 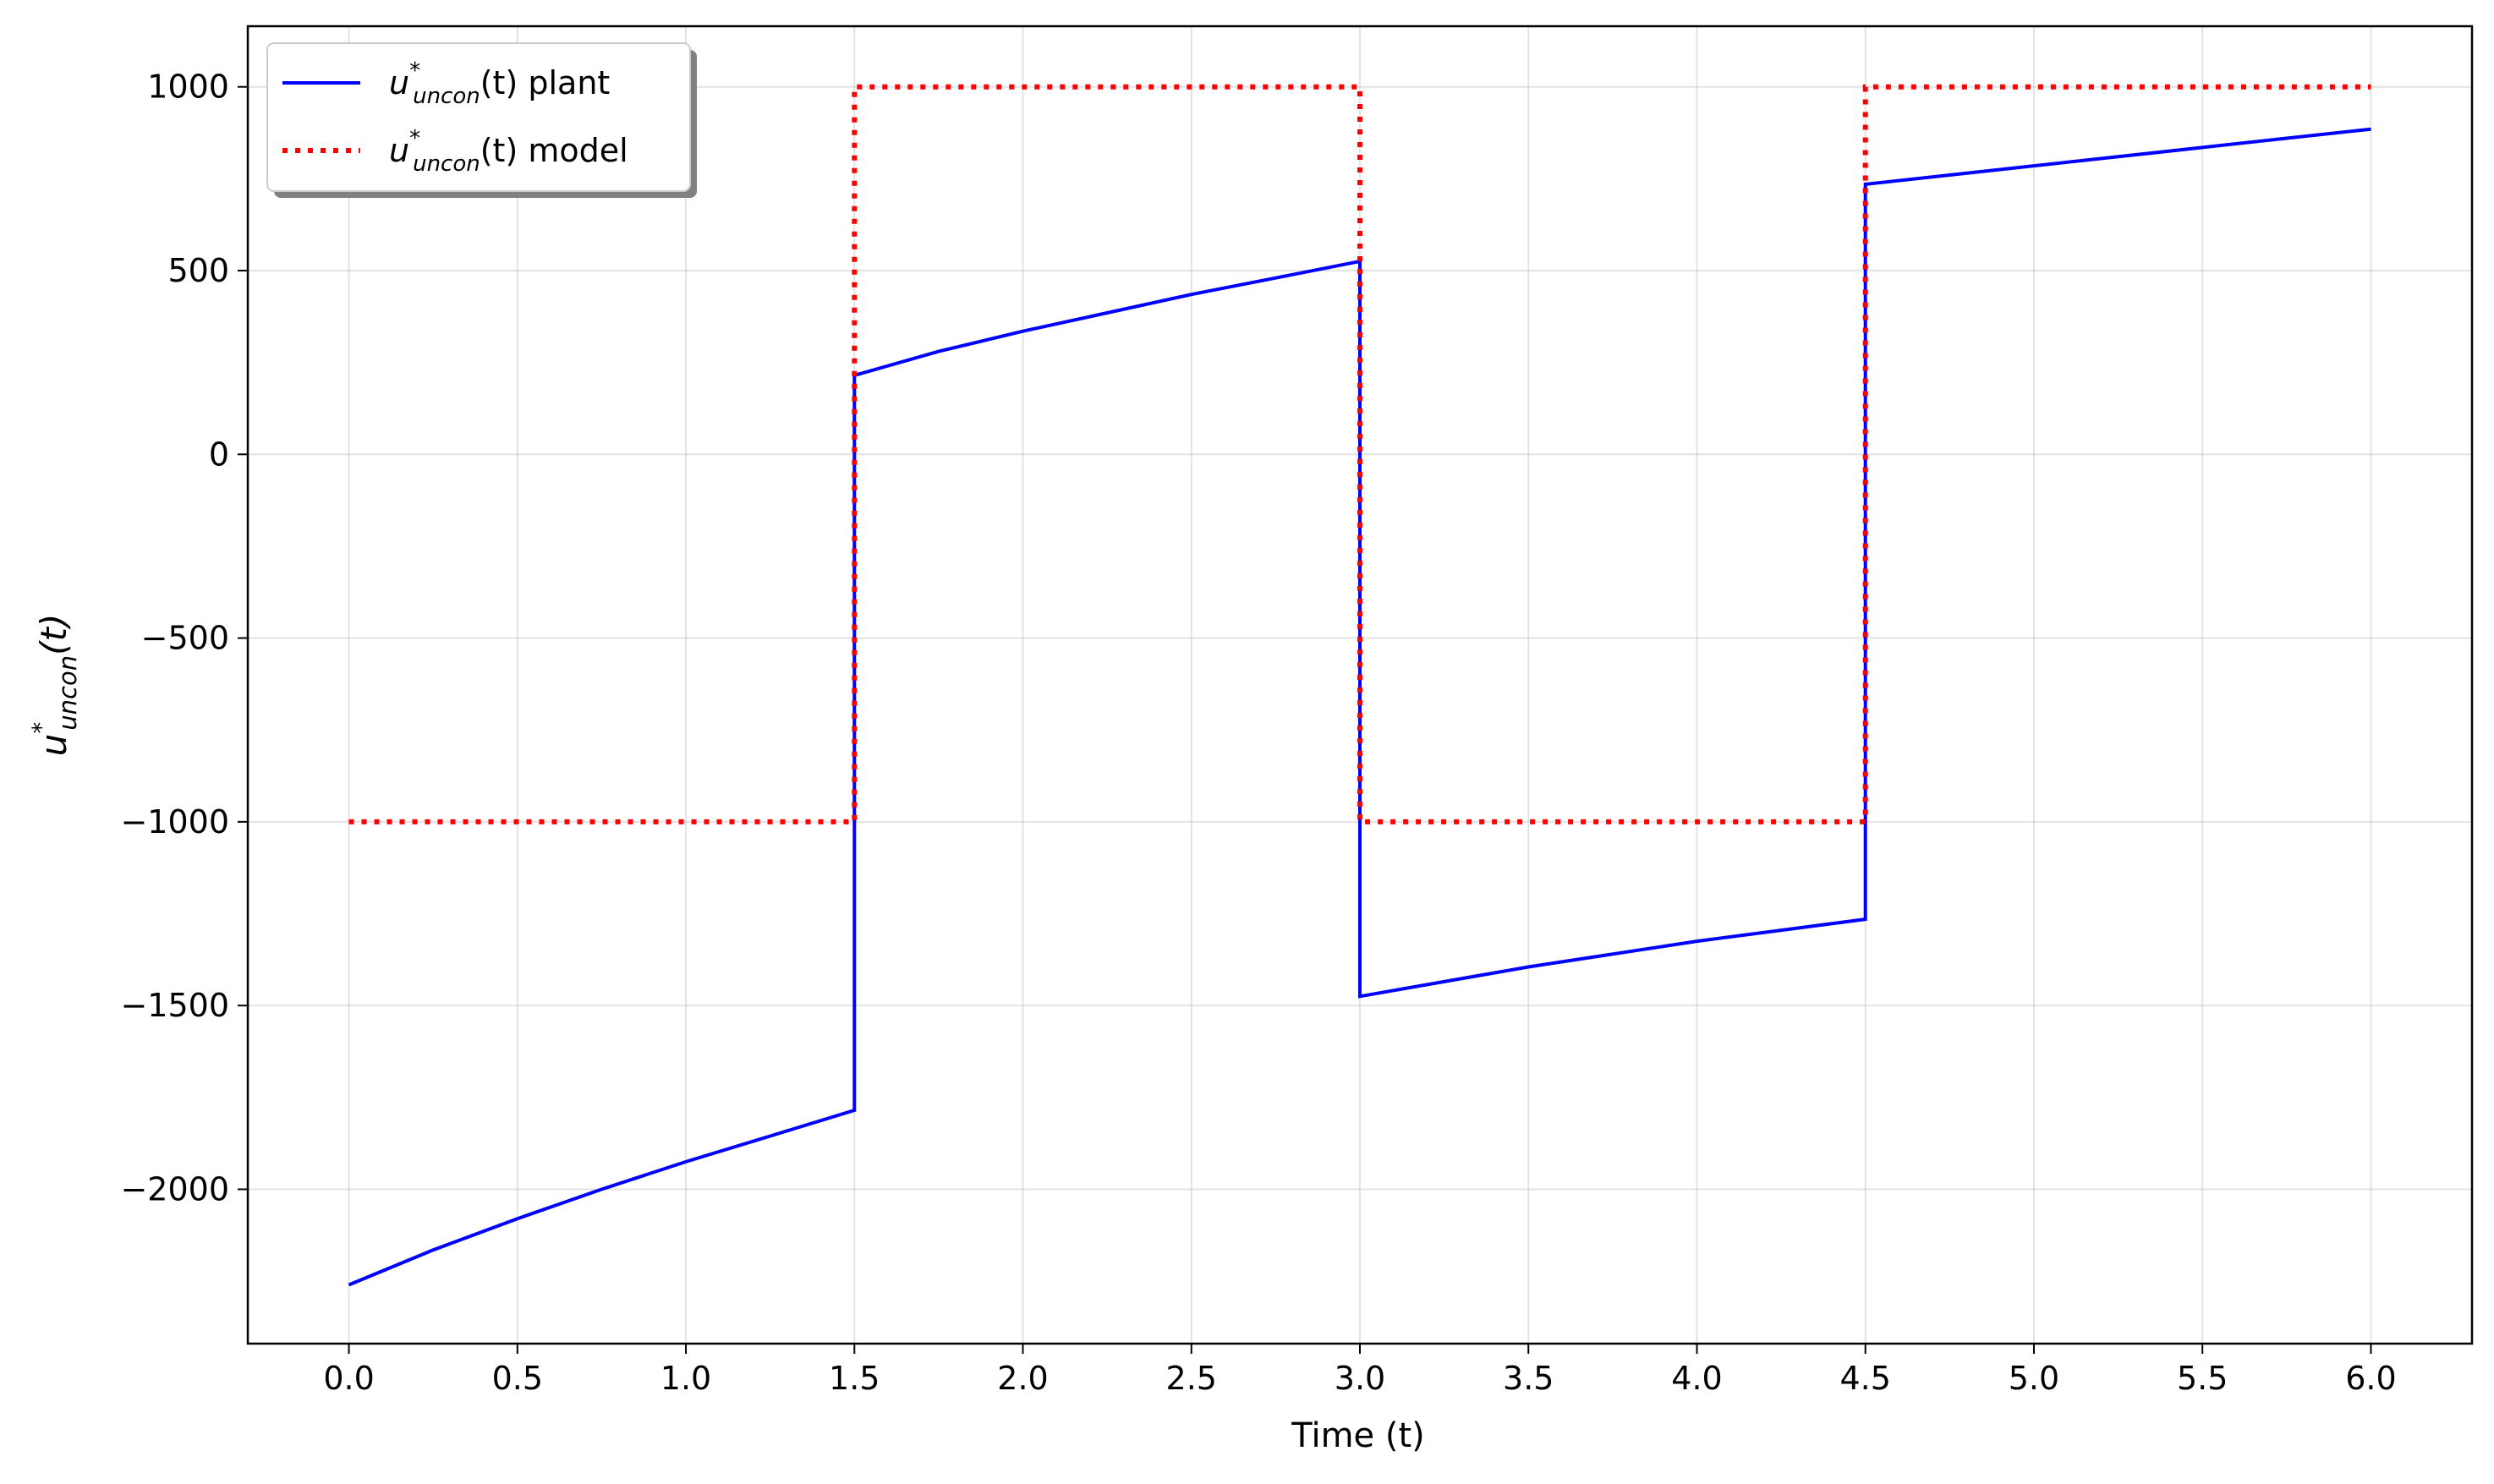 What do you see at coordinates (1865, 1378) in the screenshot?
I see `x-tick-label: 4.5` at bounding box center [1865, 1378].